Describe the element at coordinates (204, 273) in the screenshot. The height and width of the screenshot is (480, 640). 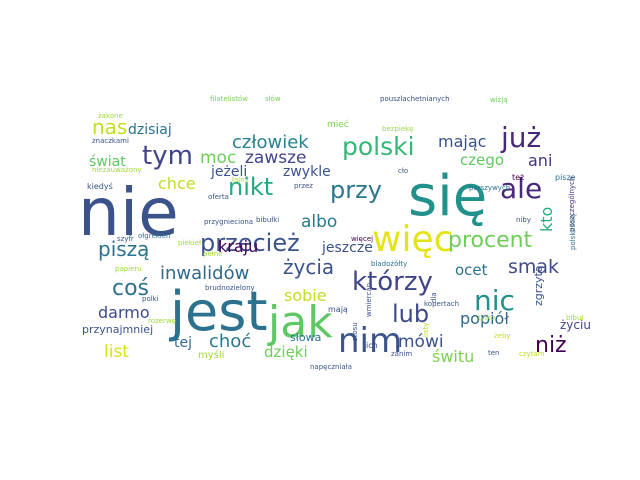
I see `word: inwalidów` at that location.